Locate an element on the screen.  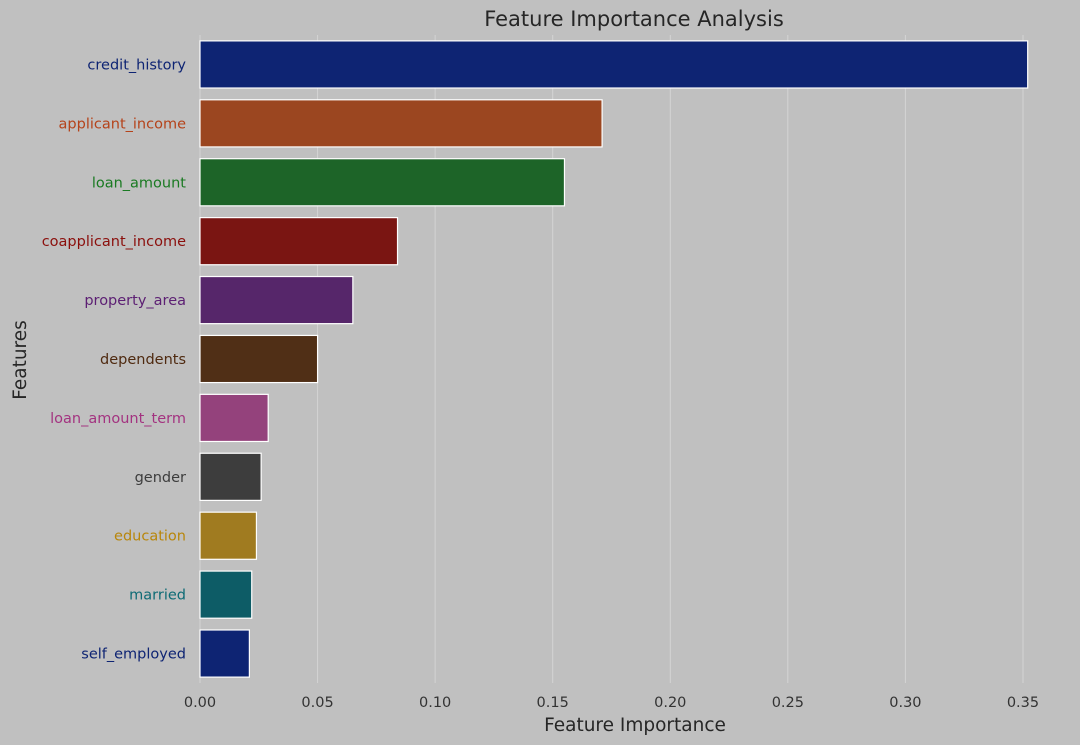
category-label-dependents: dependents is located at coordinates (143, 360).